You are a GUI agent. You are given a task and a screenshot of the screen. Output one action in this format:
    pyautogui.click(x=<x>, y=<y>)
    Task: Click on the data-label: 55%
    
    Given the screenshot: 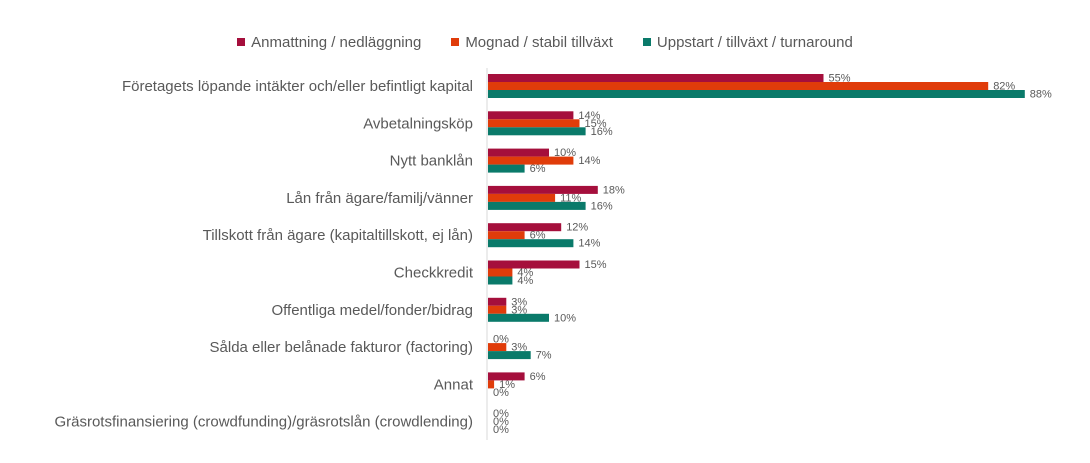 What is the action you would take?
    pyautogui.click(x=840, y=79)
    